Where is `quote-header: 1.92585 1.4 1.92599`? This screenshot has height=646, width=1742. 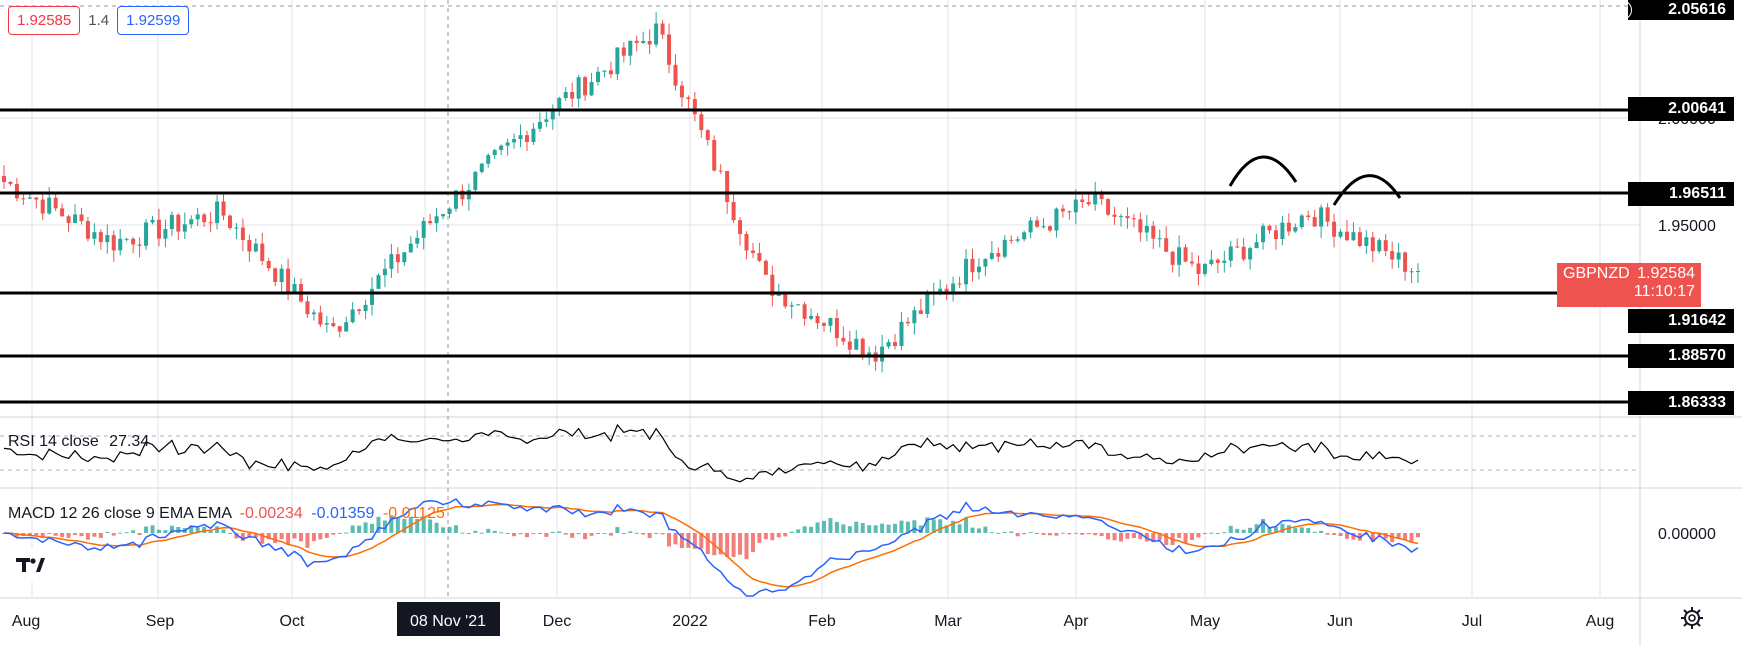 quote-header: 1.92585 1.4 1.92599 is located at coordinates (99, 20).